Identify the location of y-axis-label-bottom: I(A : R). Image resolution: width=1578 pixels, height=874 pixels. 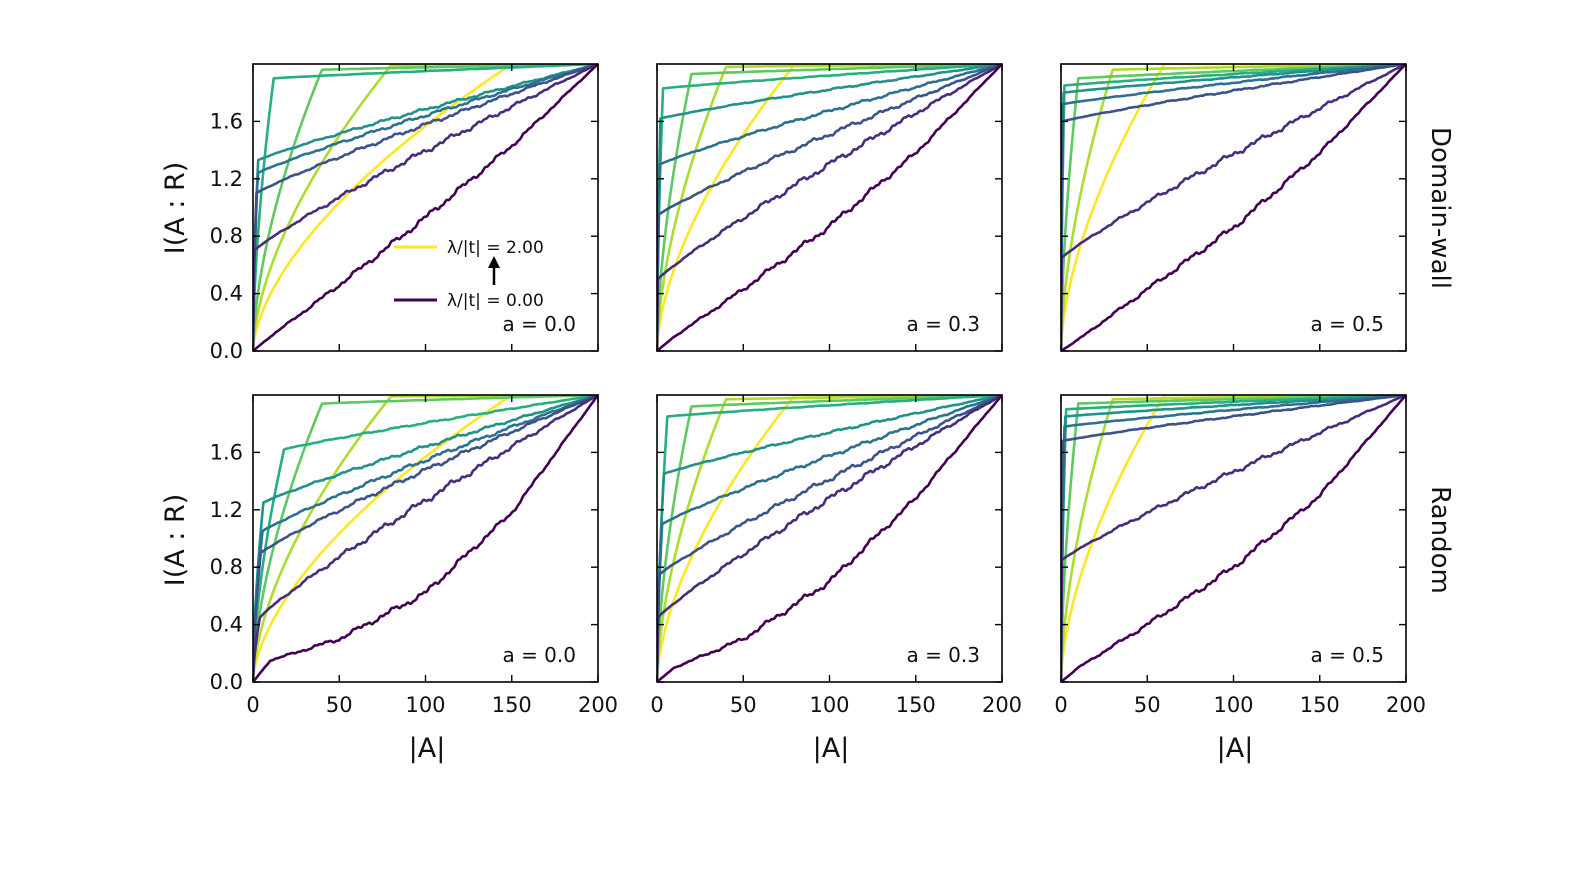
(175, 540).